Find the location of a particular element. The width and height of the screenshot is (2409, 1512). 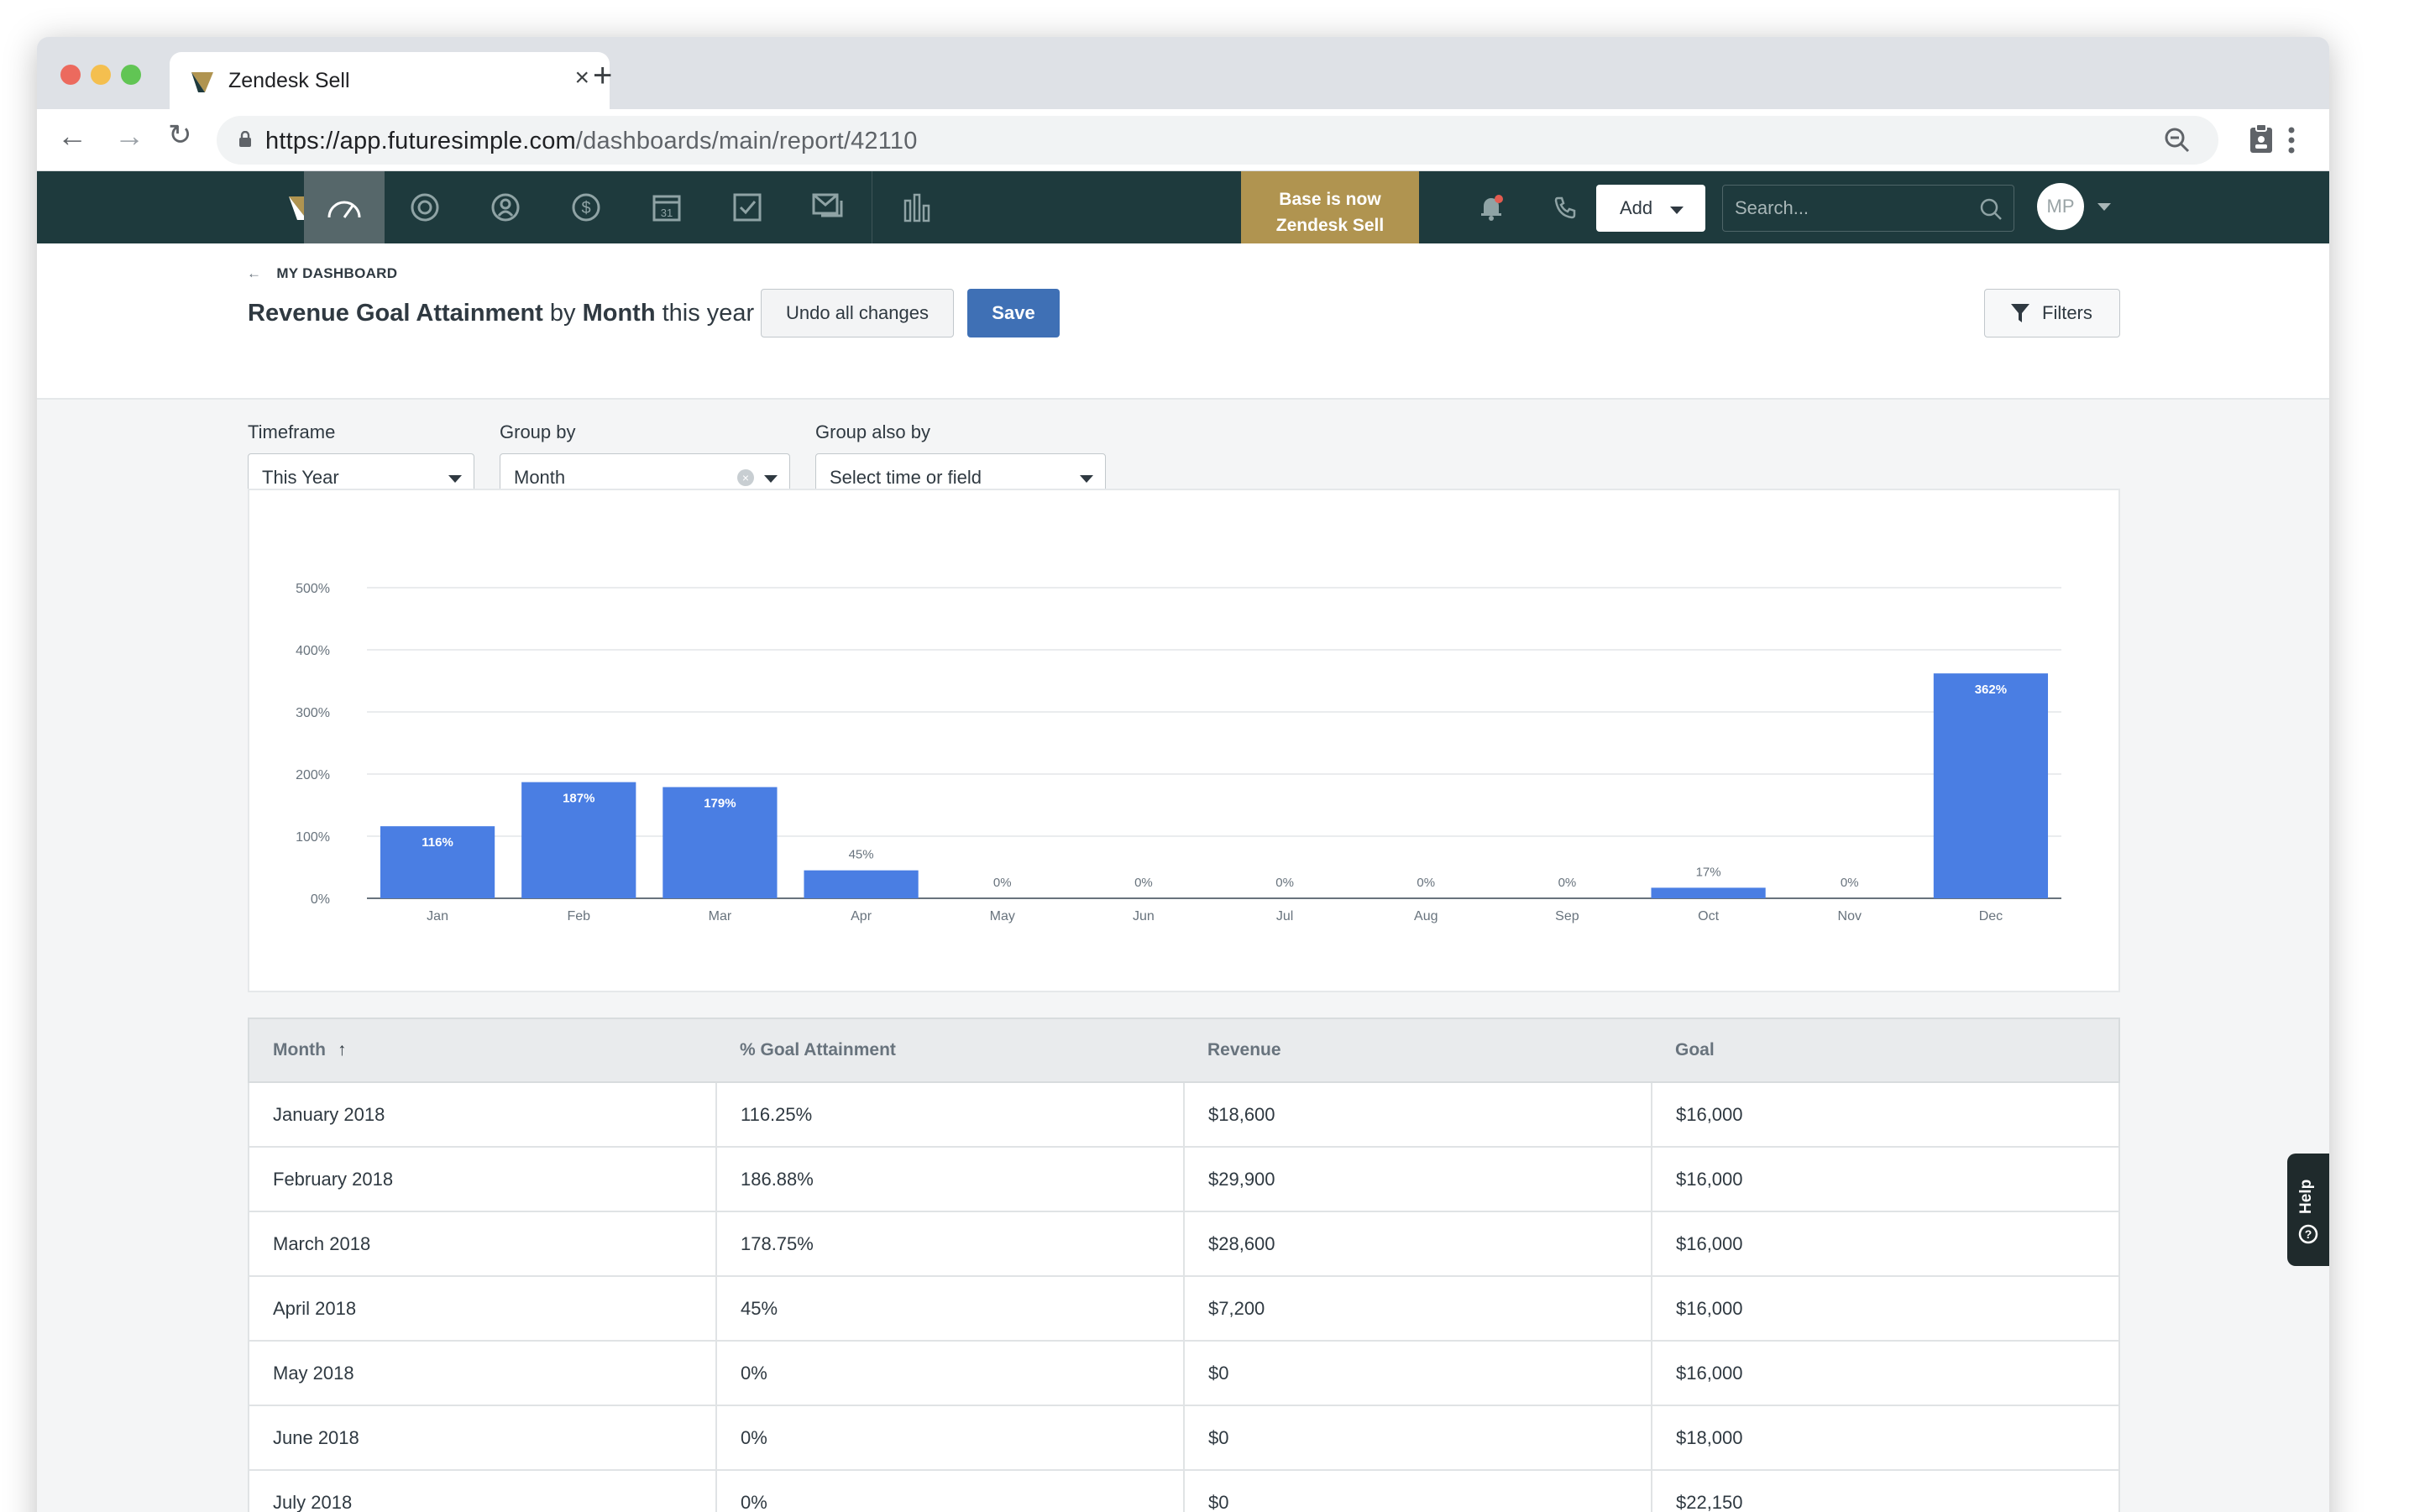

minimize-window-button is located at coordinates (101, 75).